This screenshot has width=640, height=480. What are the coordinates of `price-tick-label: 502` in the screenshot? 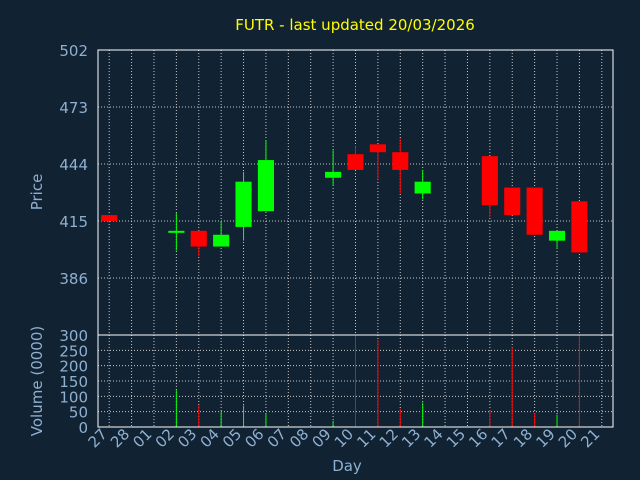 It's located at (73, 51).